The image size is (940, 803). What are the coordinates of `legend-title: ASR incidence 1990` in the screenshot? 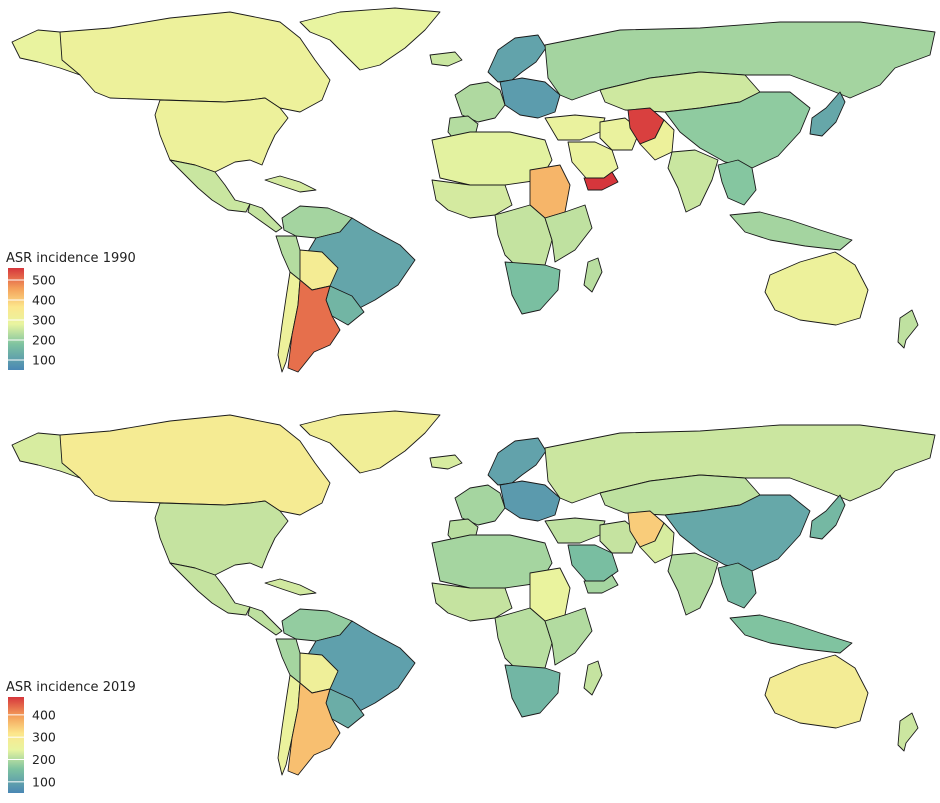 It's located at (71, 258).